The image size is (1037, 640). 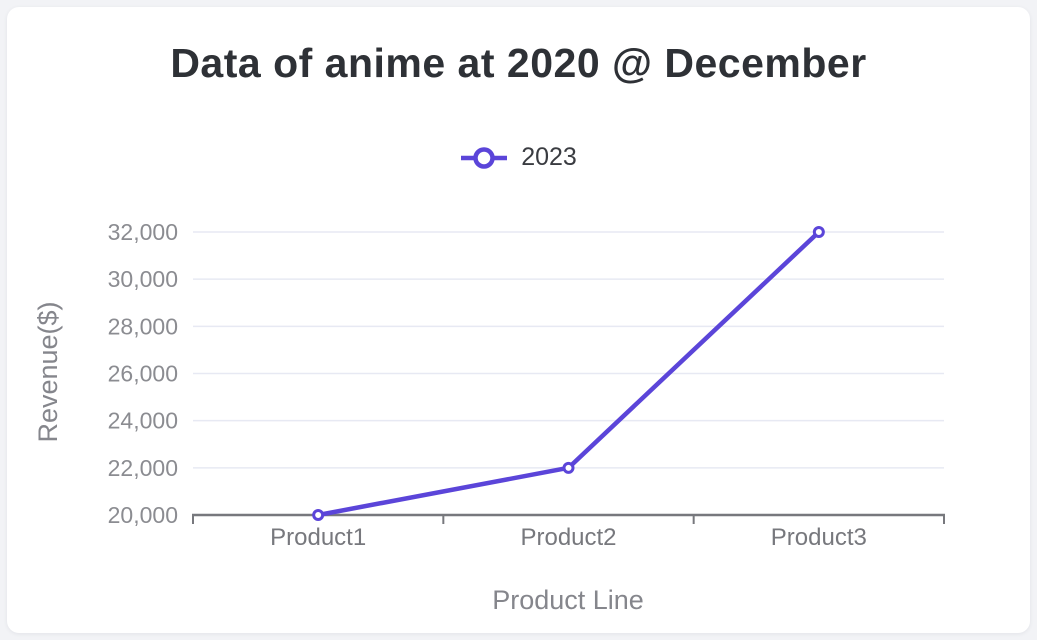 What do you see at coordinates (568, 518) in the screenshot?
I see `x-axis` at bounding box center [568, 518].